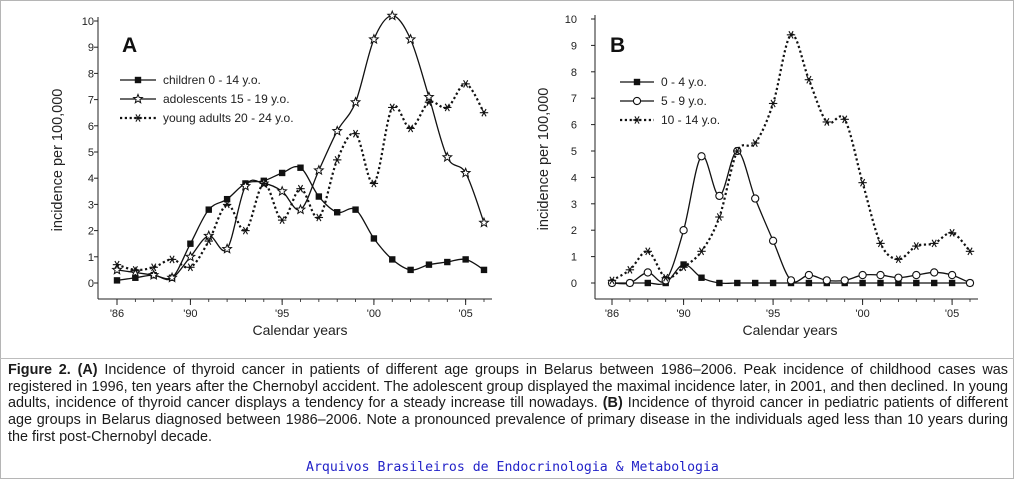 The width and height of the screenshot is (1014, 479). I want to click on panel-b-y-tick-label: 7, so click(574, 99).